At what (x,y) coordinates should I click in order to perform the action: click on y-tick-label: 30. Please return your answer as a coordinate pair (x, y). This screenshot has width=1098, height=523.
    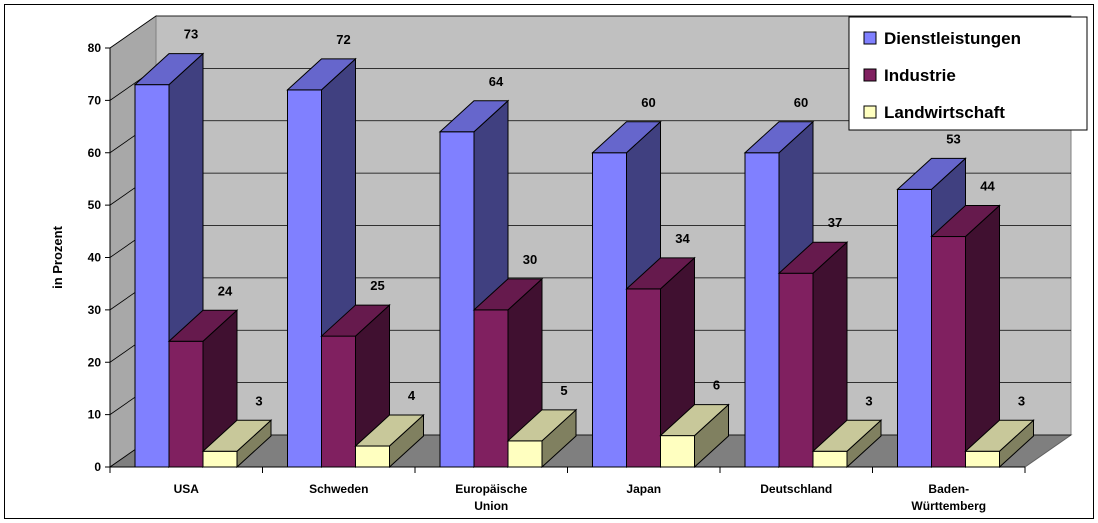
    Looking at the image, I should click on (95, 310).